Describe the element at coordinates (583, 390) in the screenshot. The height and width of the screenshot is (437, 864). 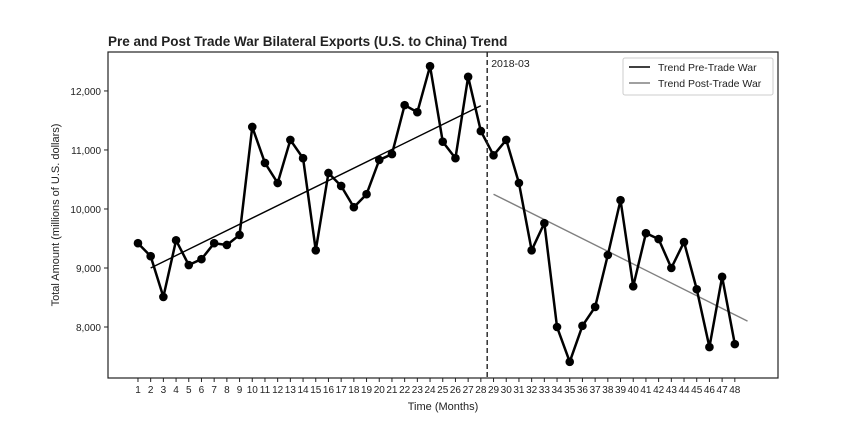
I see `x-tick-label: 36` at that location.